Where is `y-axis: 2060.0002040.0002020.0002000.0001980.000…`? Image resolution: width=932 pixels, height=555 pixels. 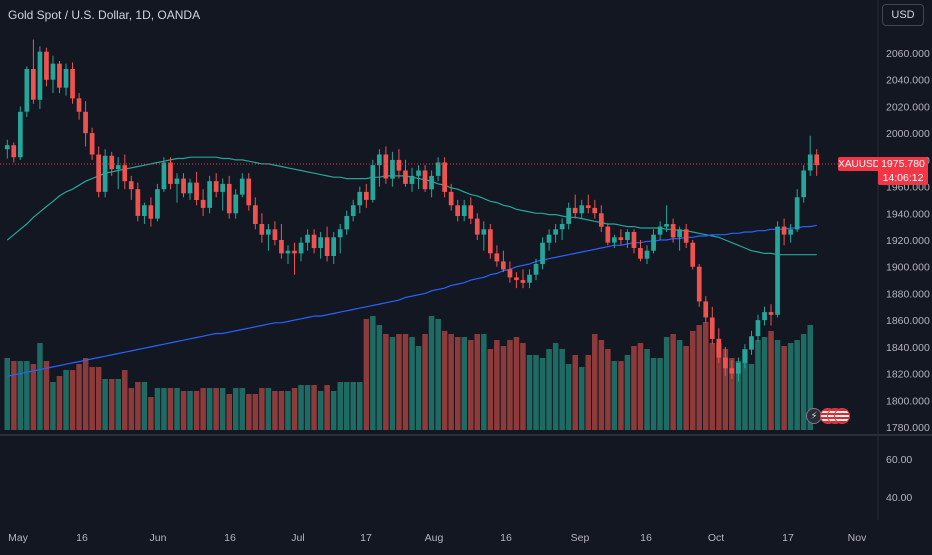
y-axis: 2060.0002040.0002020.0002000.0001980.000… is located at coordinates (908, 276).